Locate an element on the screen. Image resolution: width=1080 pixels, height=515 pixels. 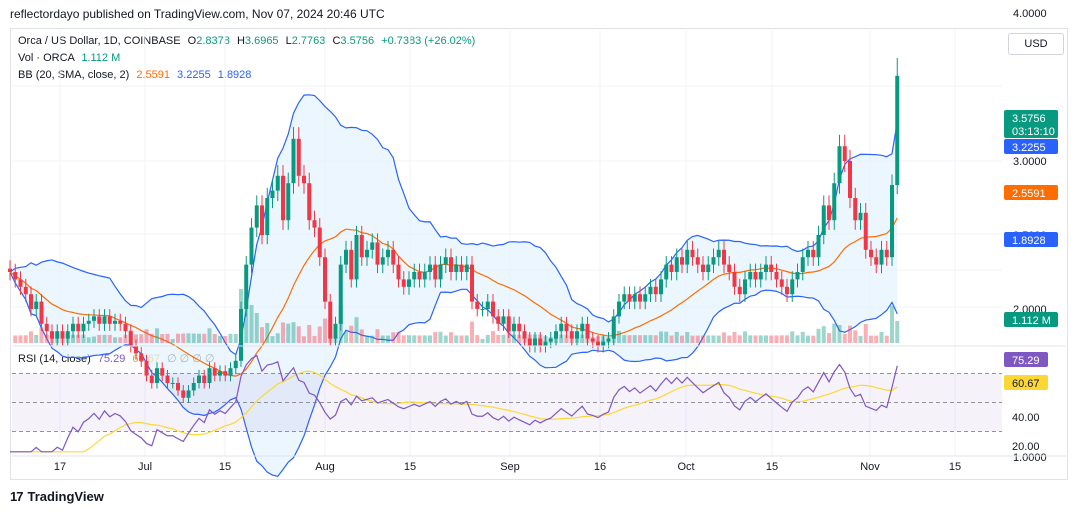
bb-upper-value: 3.2255 is located at coordinates (194, 75).